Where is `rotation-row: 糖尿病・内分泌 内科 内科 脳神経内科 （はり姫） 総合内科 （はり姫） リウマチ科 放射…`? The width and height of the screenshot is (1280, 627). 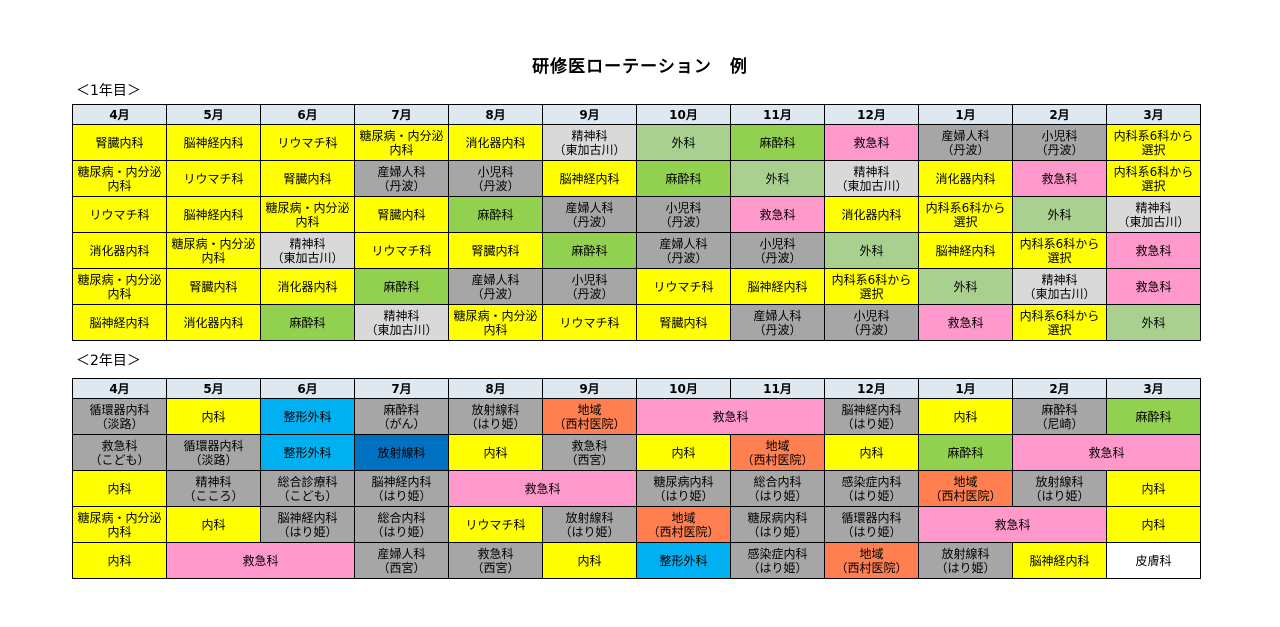
rotation-row: 糖尿病・内分泌 内科 内科 脳神経内科 （はり姫） 総合内科 （はり姫） リウマチ科 放射… is located at coordinates (636, 524).